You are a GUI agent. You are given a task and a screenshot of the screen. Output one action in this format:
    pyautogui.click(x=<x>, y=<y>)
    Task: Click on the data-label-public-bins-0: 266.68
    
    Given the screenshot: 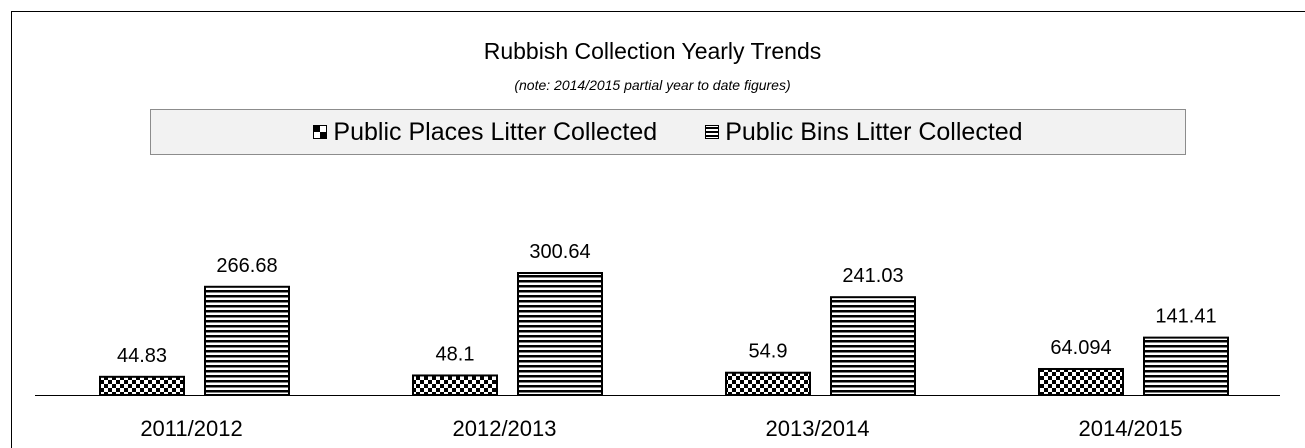 What is the action you would take?
    pyautogui.click(x=246, y=266)
    